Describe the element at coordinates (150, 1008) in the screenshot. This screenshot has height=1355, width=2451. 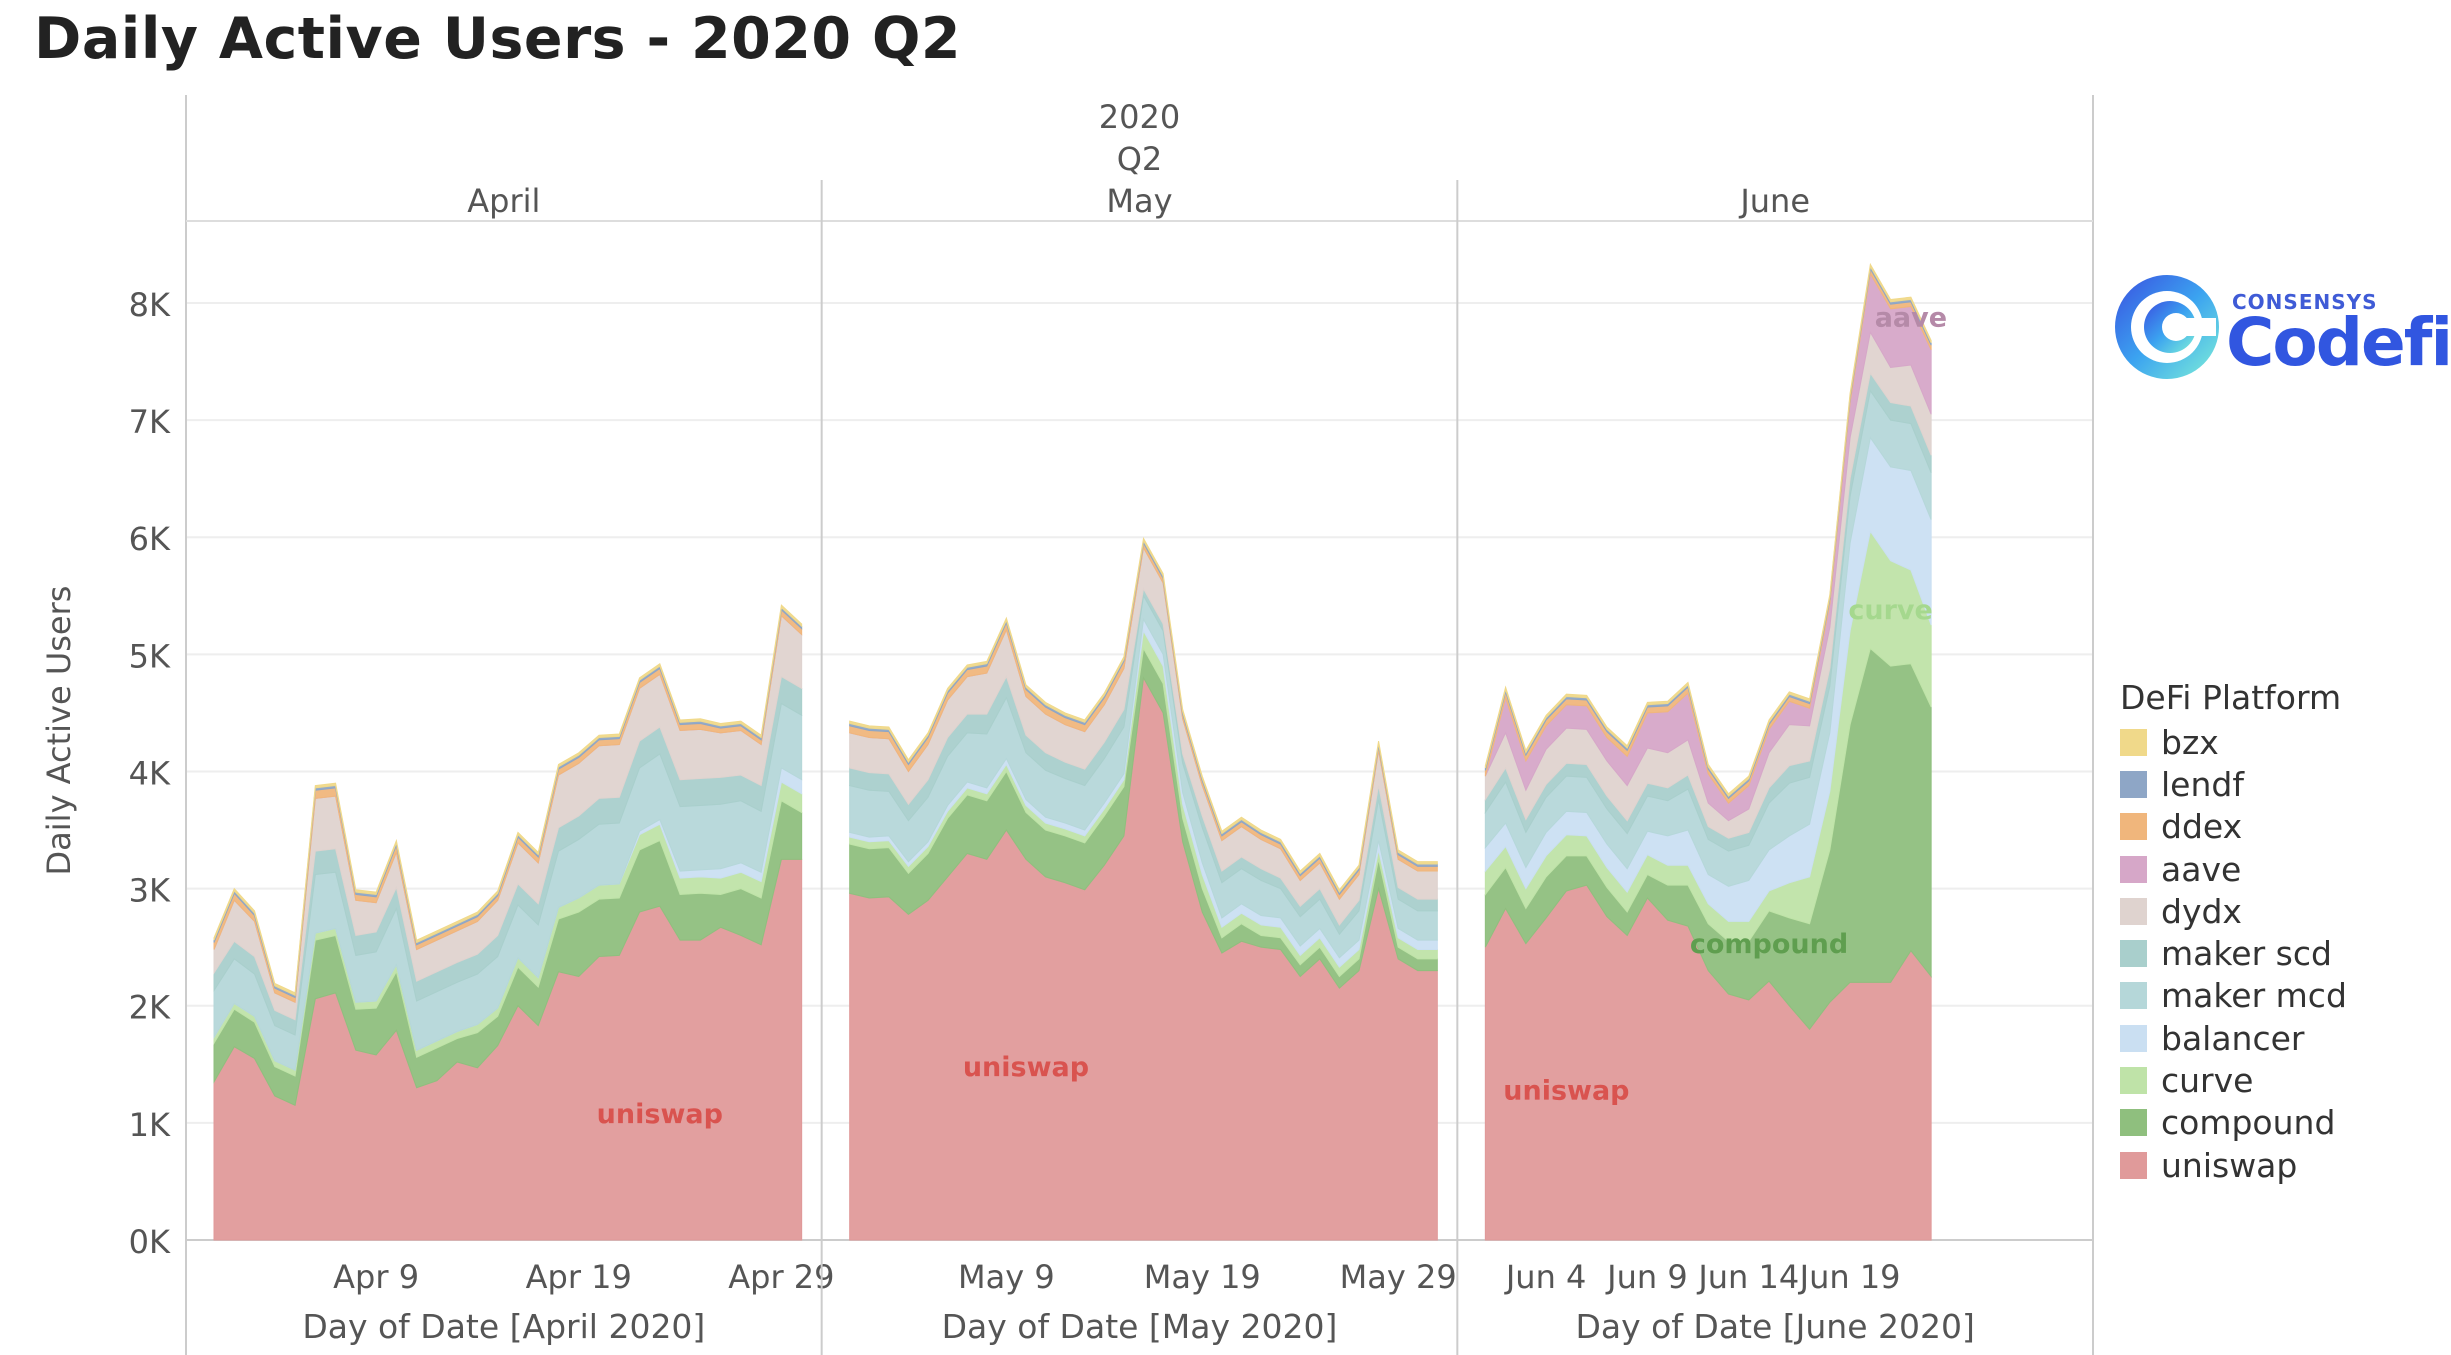
I see `y-tick-label: 2K` at that location.